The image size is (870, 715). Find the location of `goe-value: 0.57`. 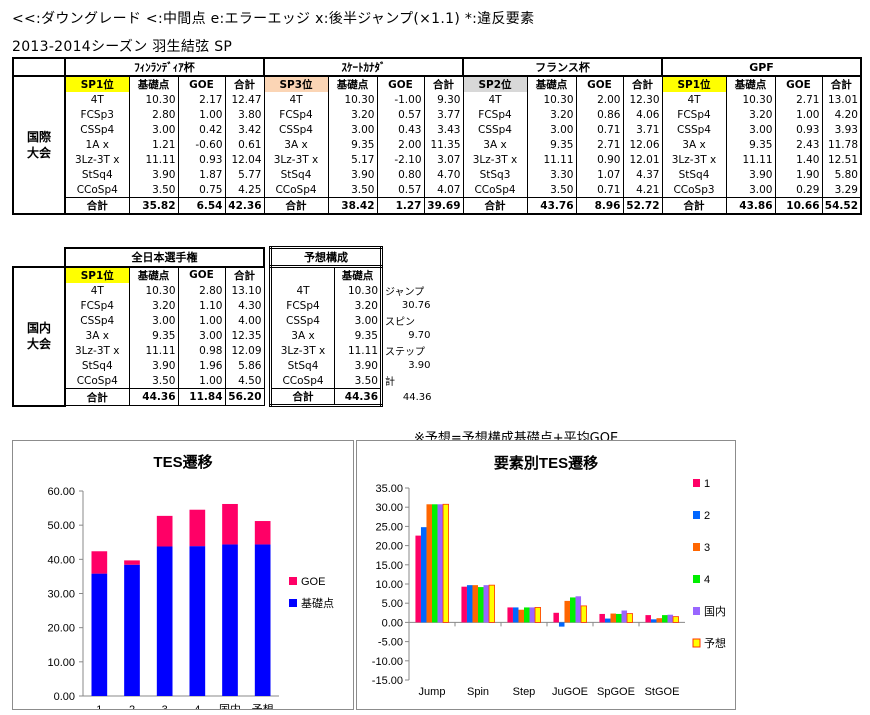

goe-value: 0.57 is located at coordinates (400, 114).